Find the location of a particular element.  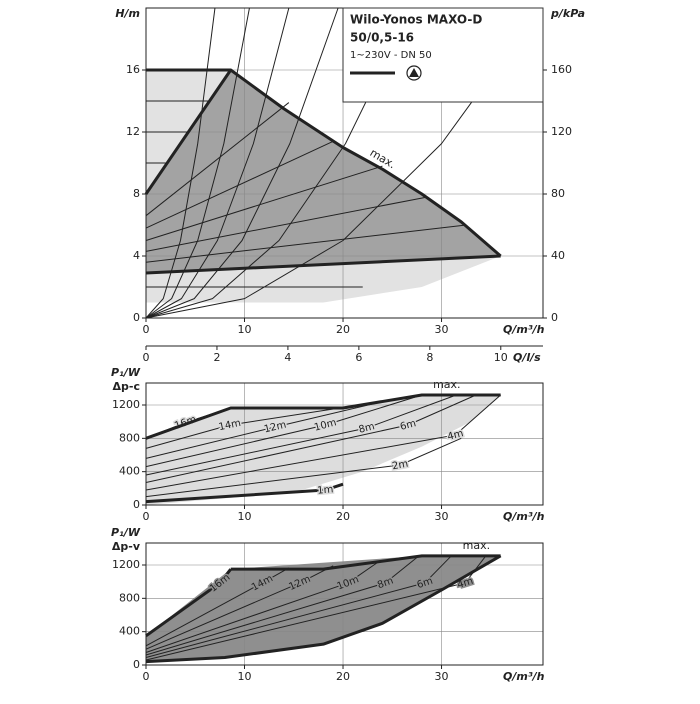

spec: 1~230V - DN 50 is located at coordinates (391, 55).